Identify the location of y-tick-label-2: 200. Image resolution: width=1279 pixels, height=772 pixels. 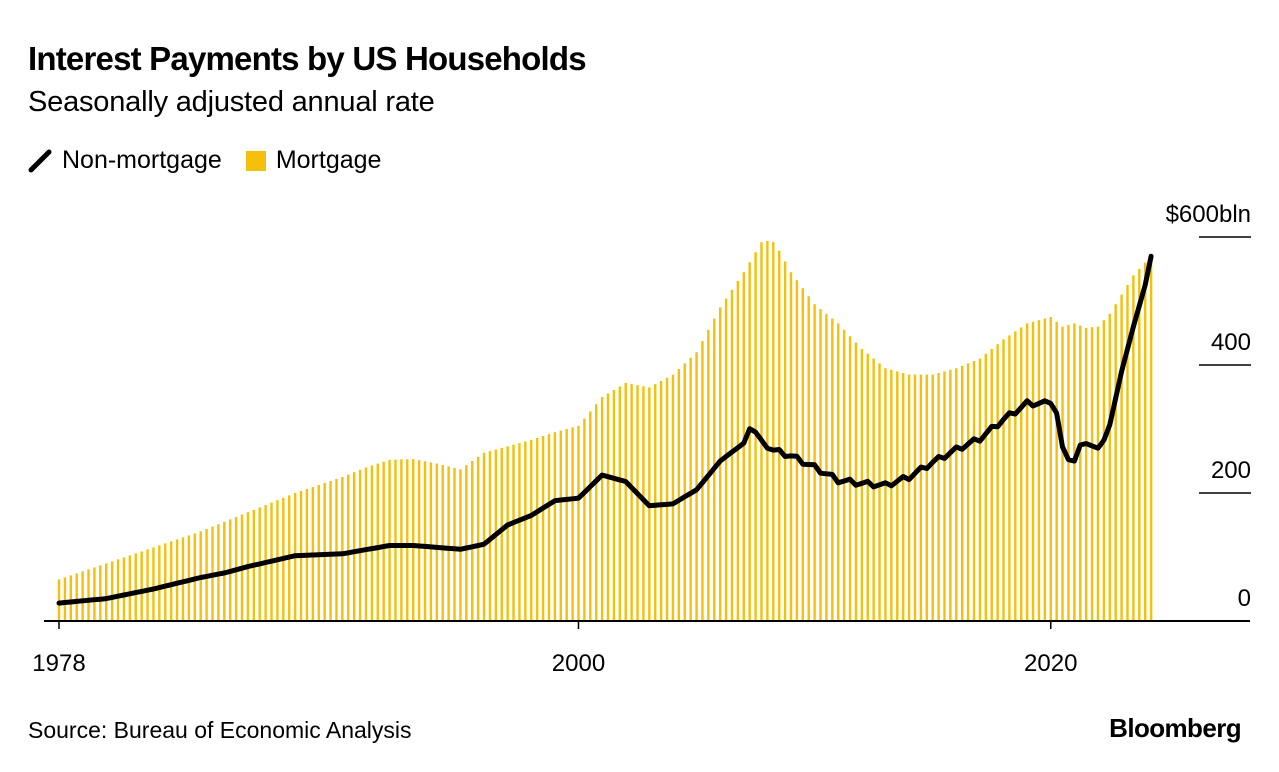
(1231, 470).